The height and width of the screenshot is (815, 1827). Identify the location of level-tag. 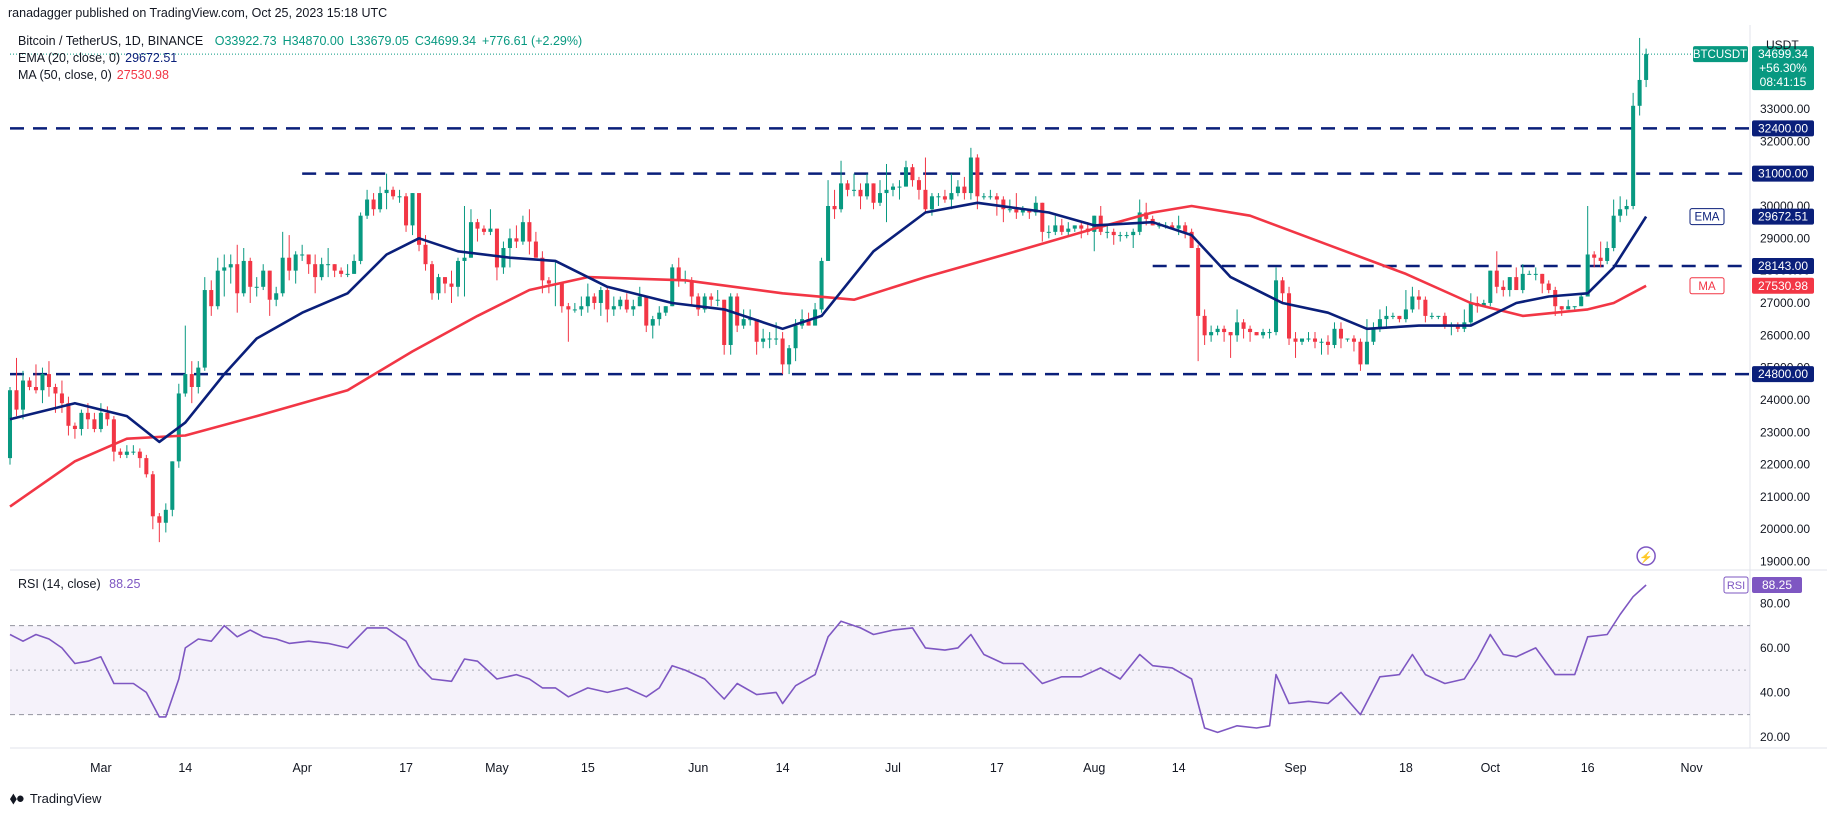
(1783, 374).